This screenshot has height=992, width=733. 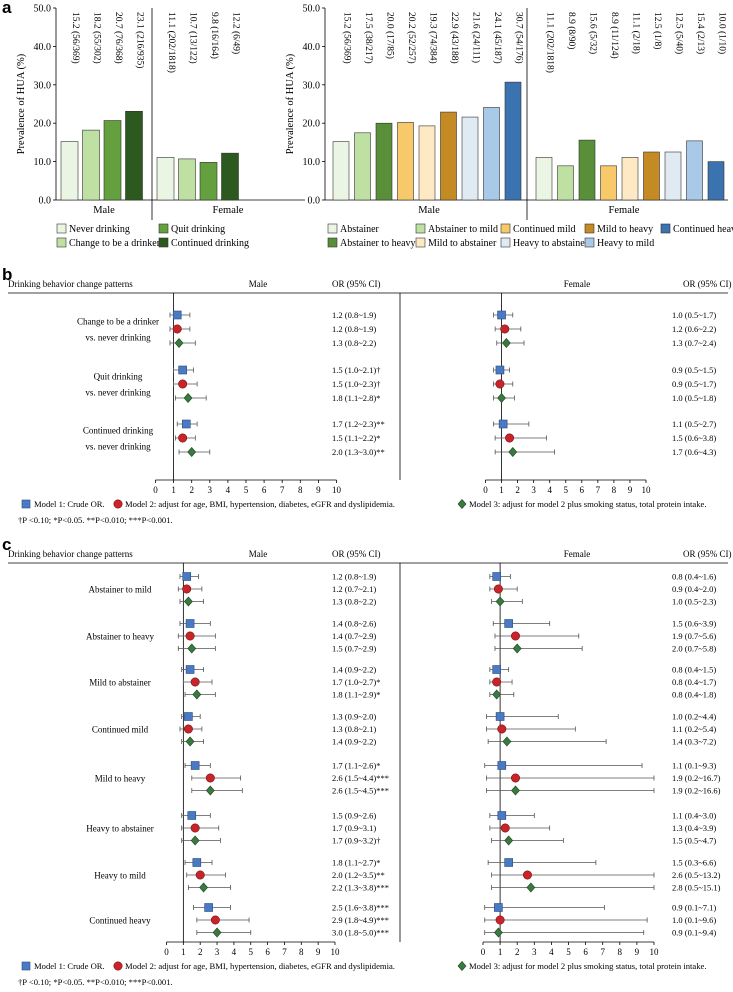 What do you see at coordinates (625, 229) in the screenshot?
I see `legend-label: Mild to heavy` at bounding box center [625, 229].